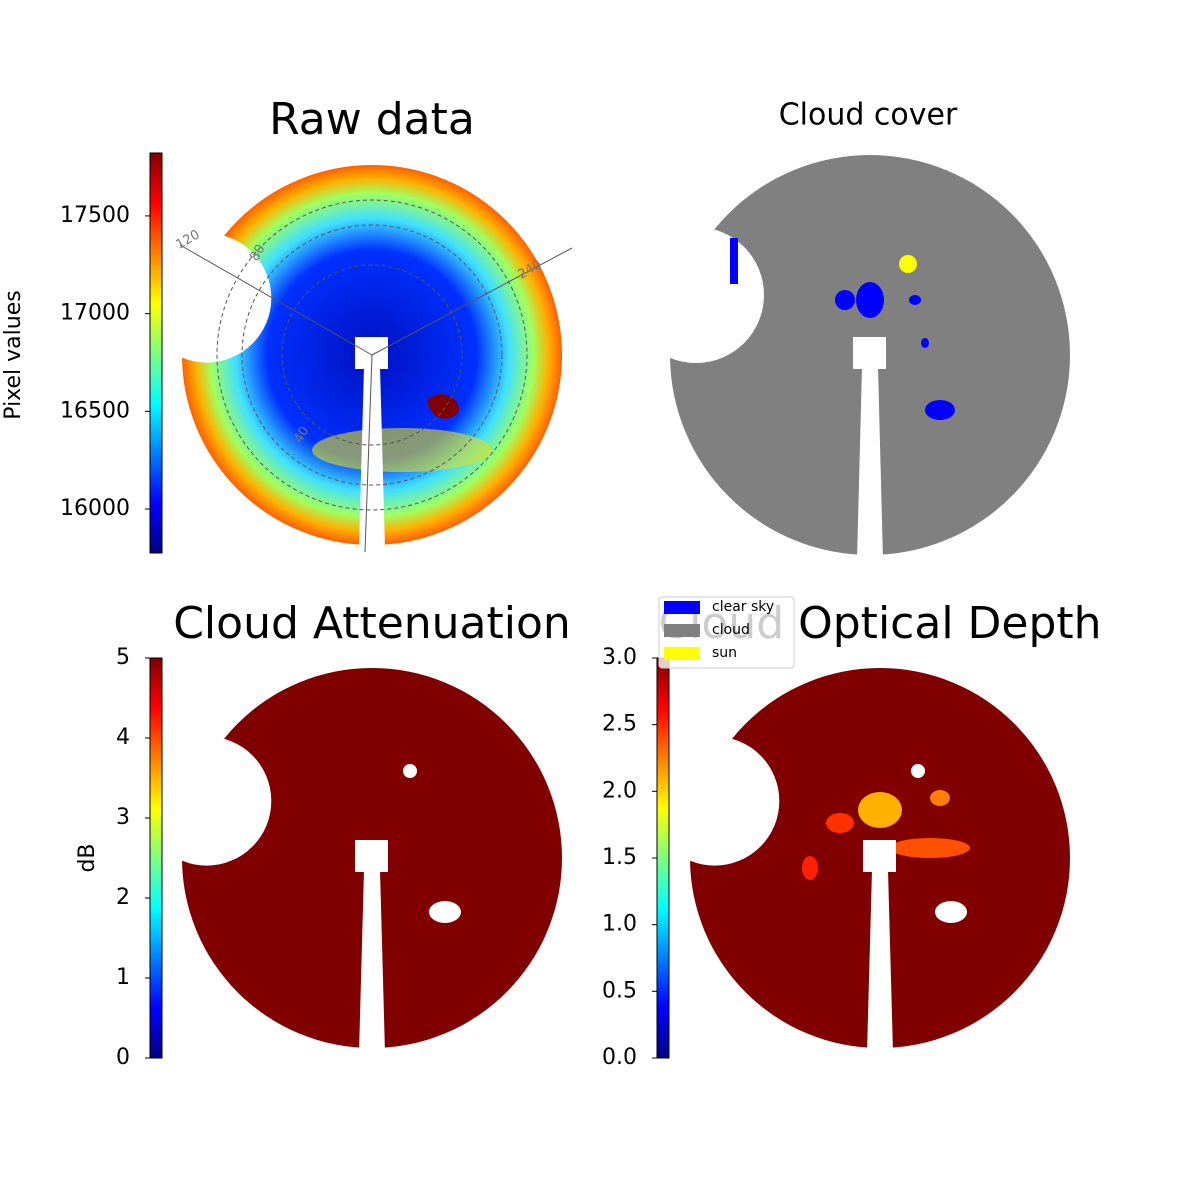 The width and height of the screenshot is (1200, 1204). I want to click on colorbar-tick-label: 0, so click(123, 1057).